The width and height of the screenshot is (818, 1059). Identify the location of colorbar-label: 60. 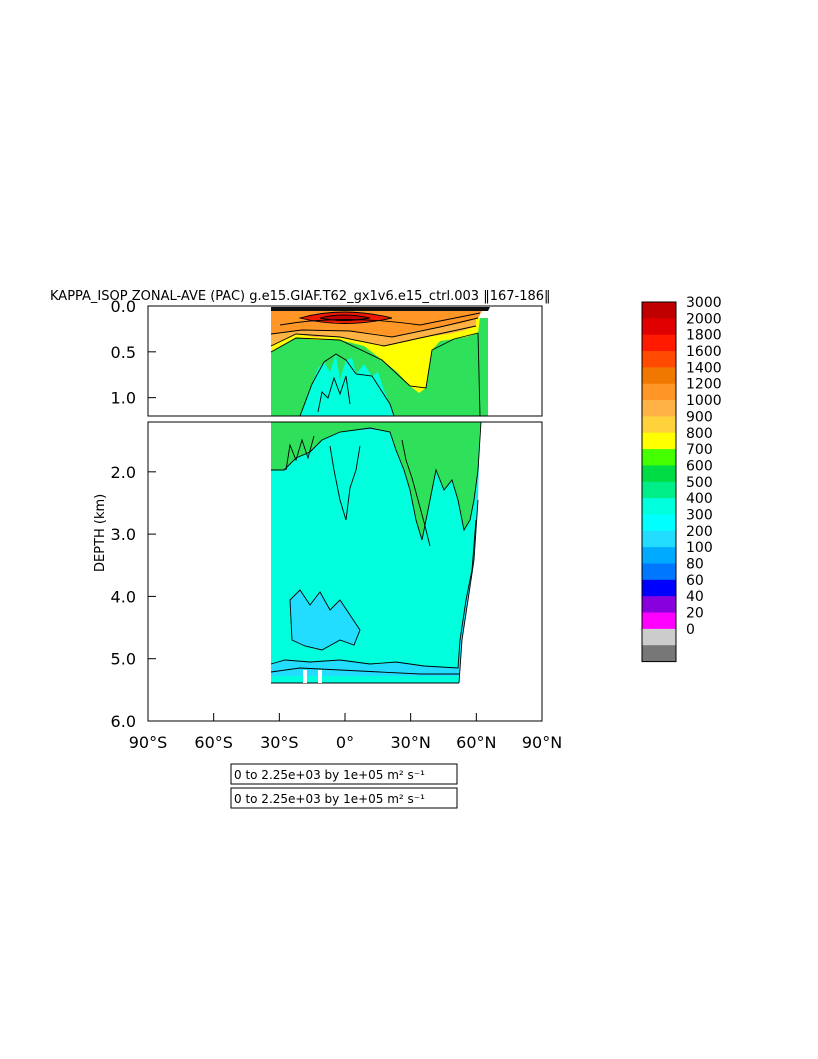
(695, 581).